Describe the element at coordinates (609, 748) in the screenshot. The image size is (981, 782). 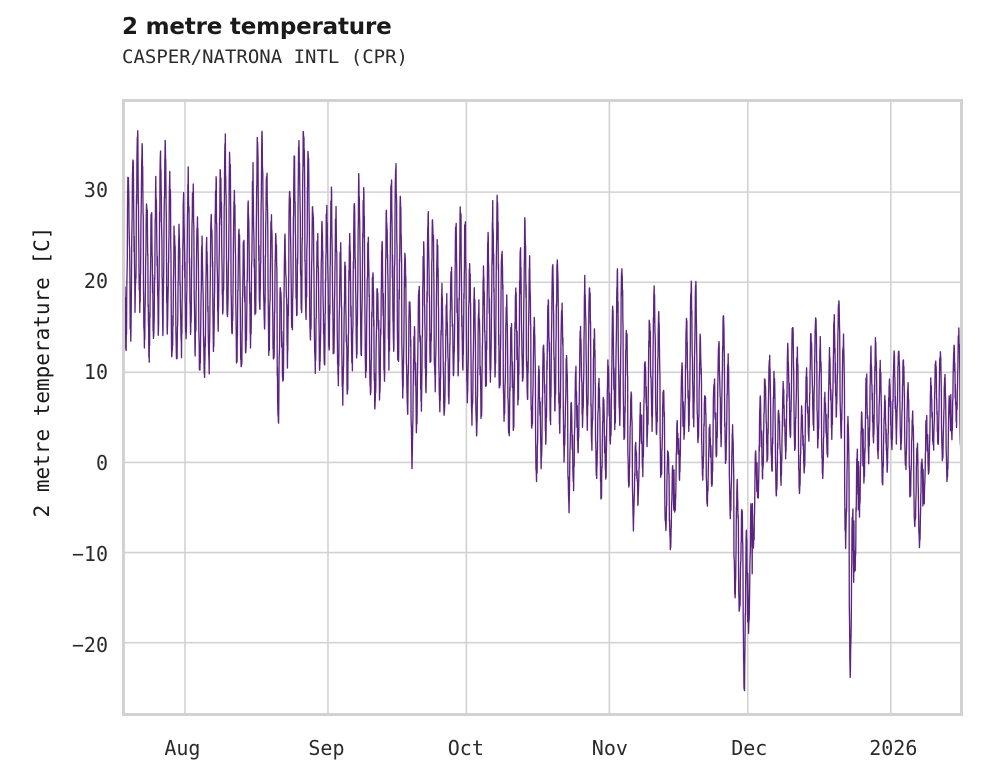
I see `x-tick-label: Nov` at that location.